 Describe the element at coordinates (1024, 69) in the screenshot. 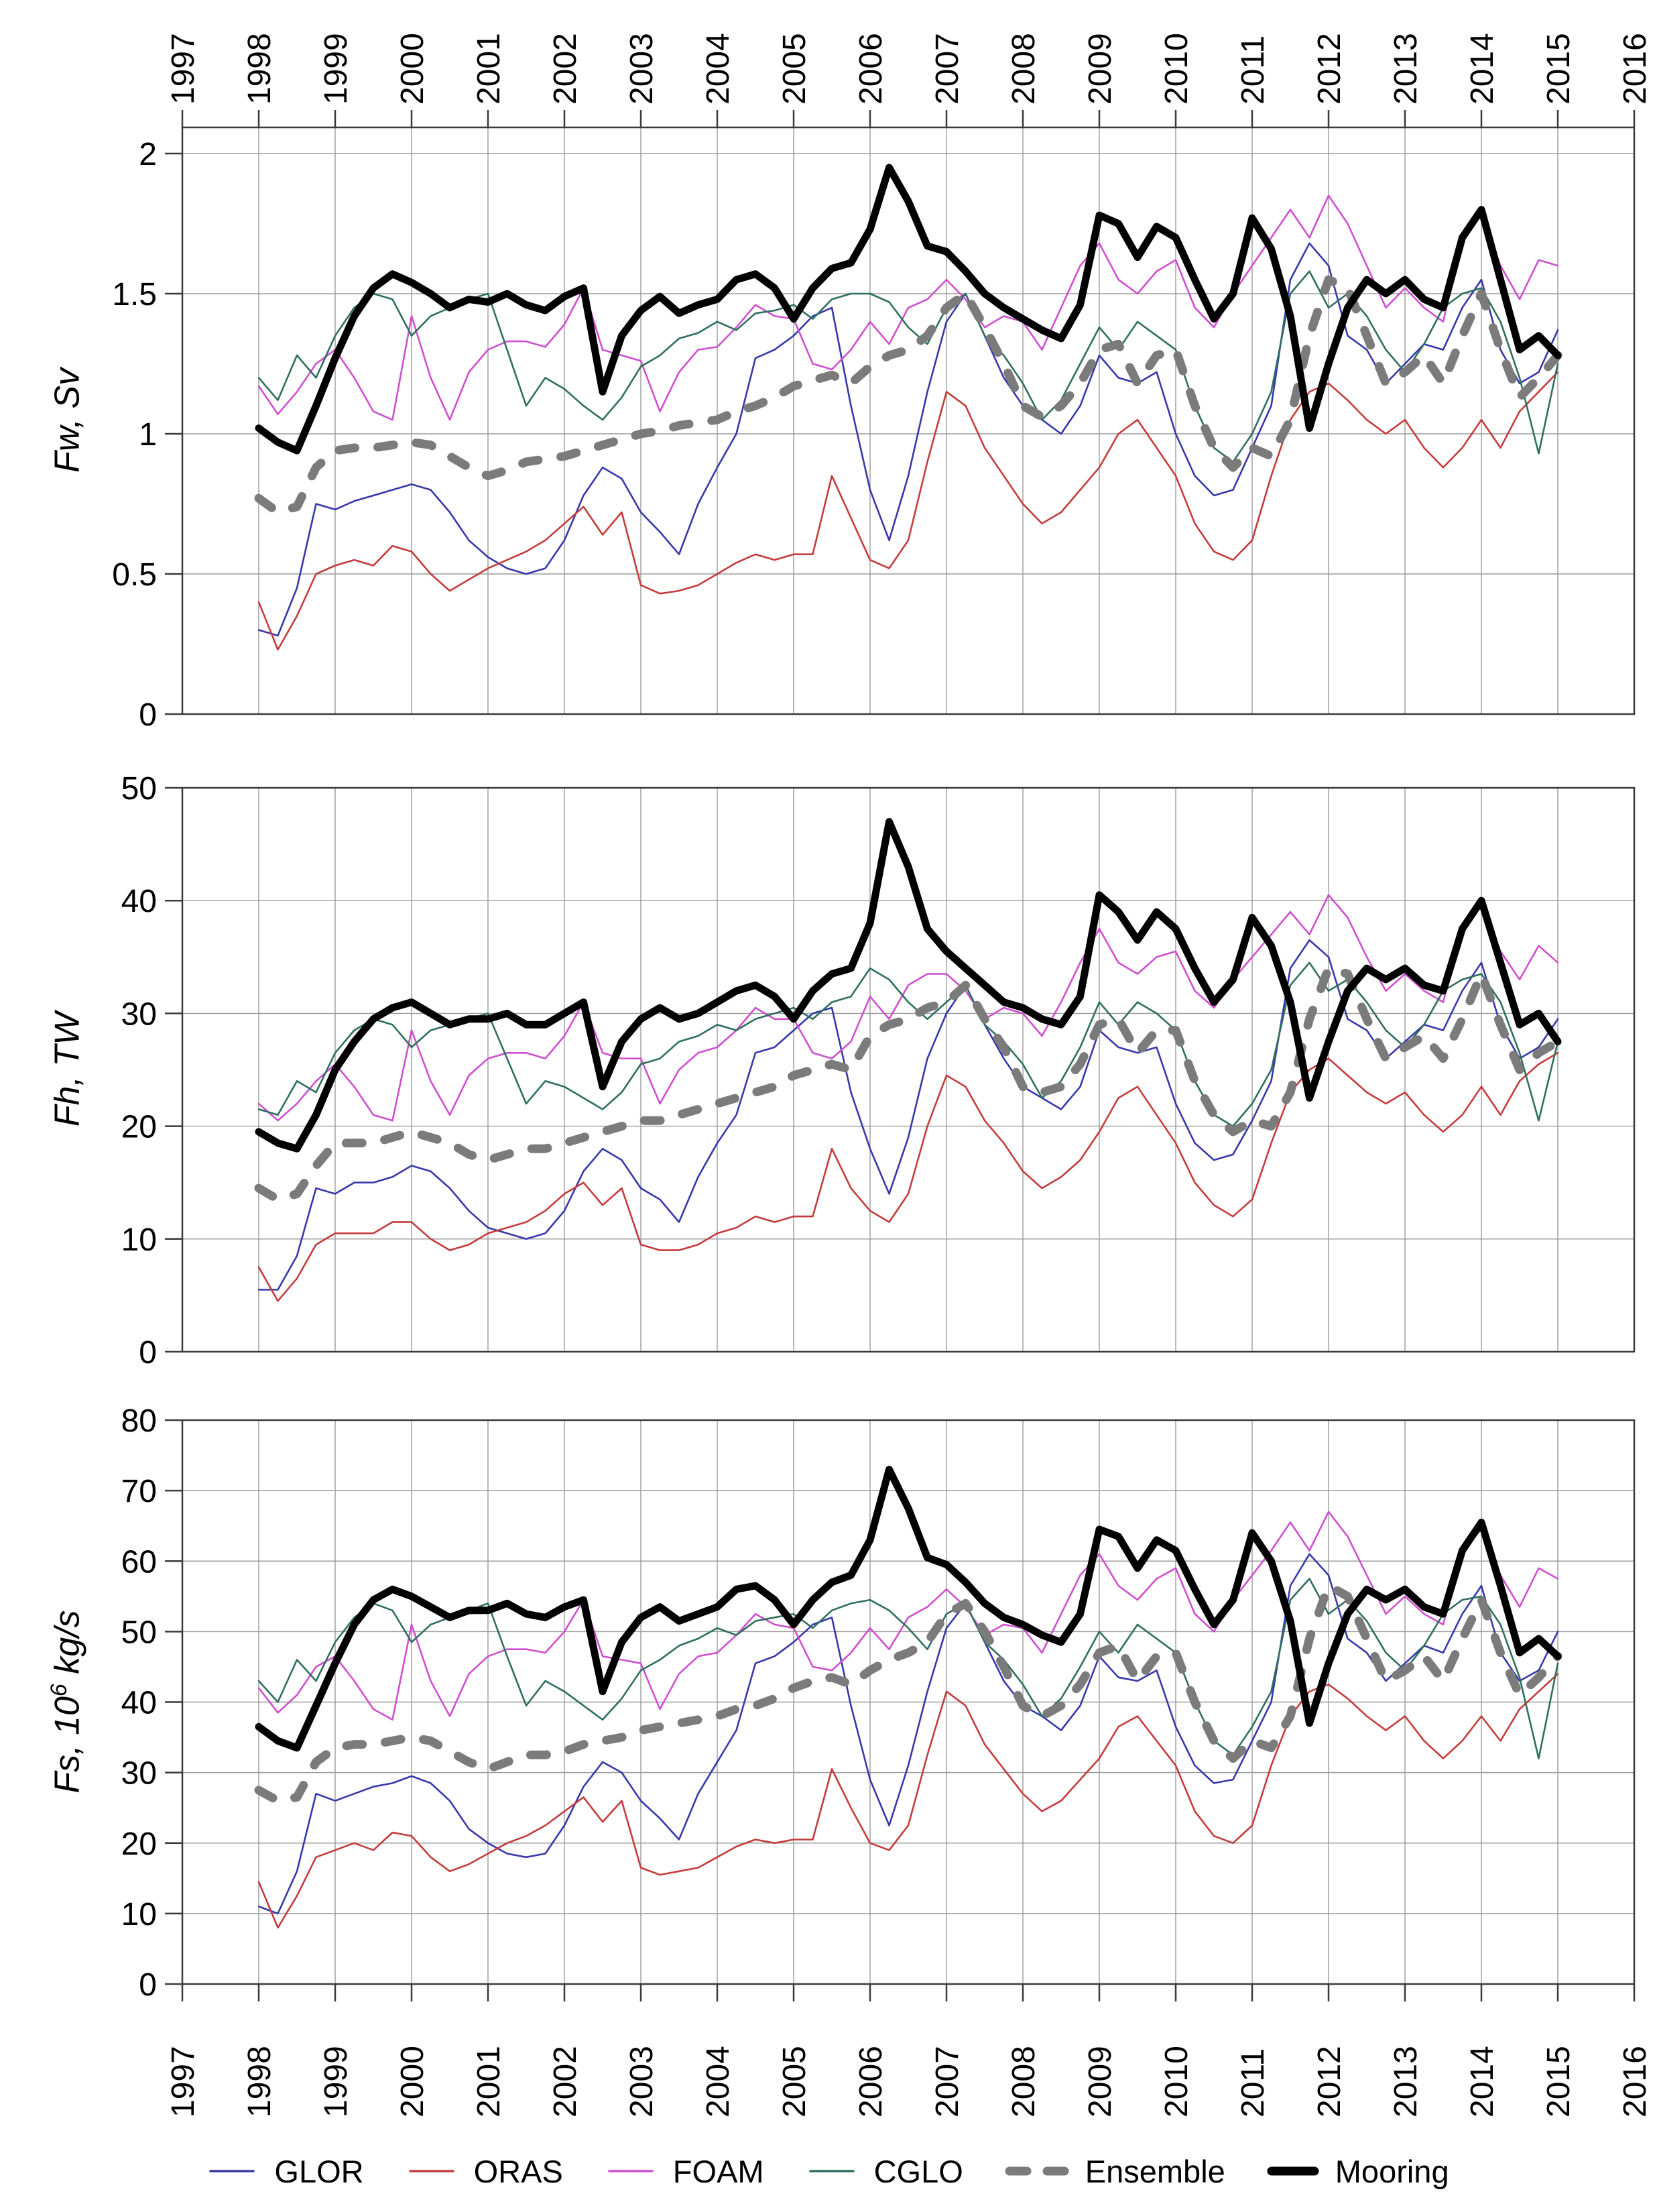

I see `x-tick-label-top: 2008` at that location.